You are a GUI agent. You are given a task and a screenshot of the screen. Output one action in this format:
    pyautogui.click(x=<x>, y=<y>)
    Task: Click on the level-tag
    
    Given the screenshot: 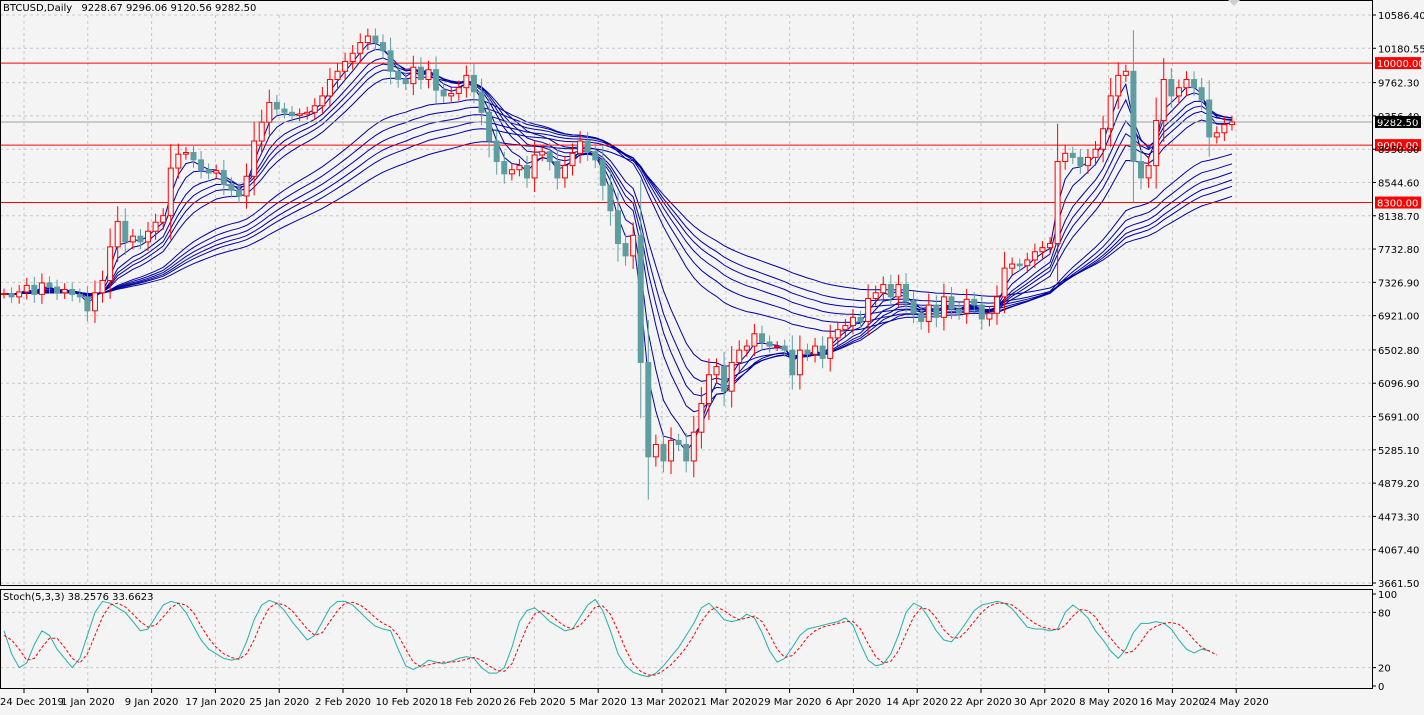 What is the action you would take?
    pyautogui.click(x=1398, y=145)
    